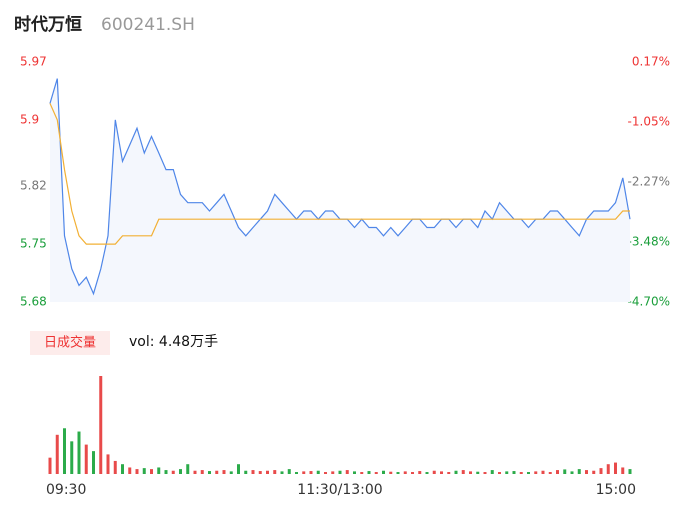 This screenshot has height=524, width=686. What do you see at coordinates (616, 490) in the screenshot?
I see `x-tick-label: 15:00` at bounding box center [616, 490].